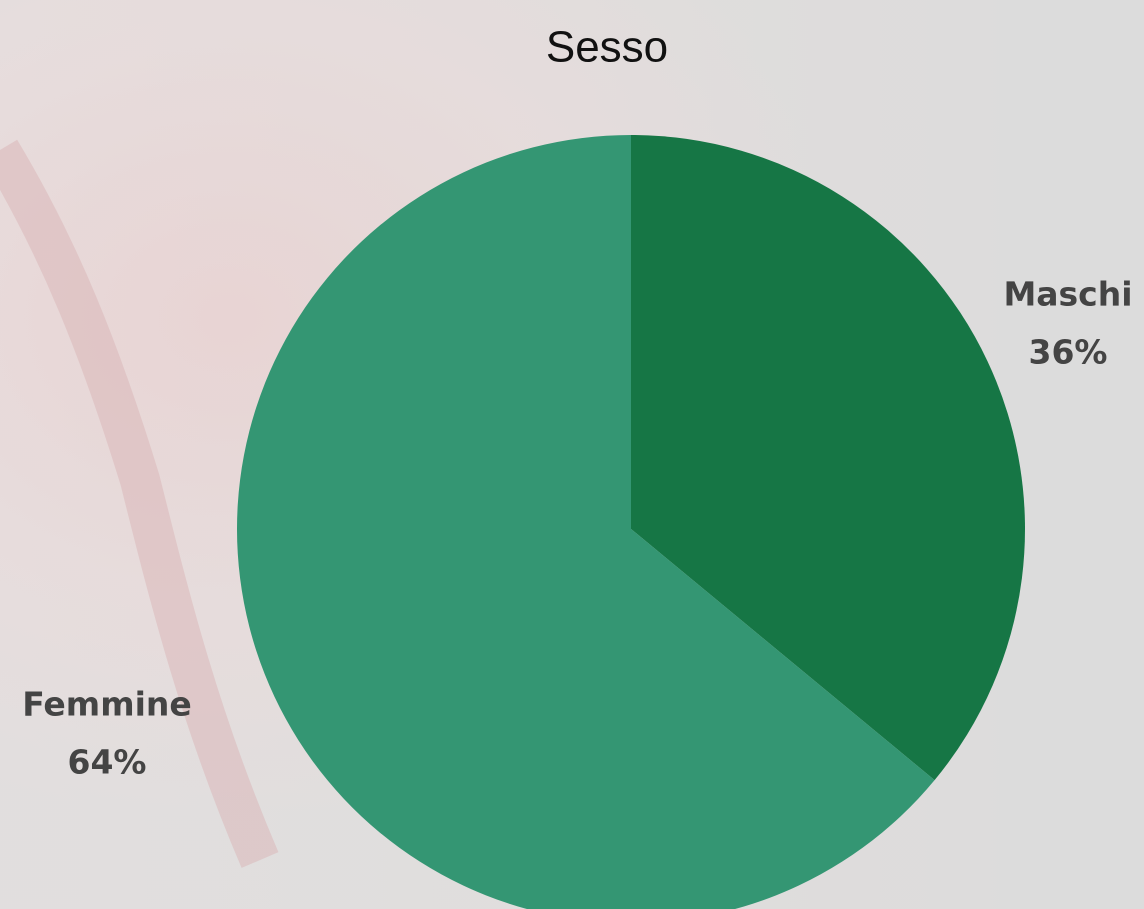 This screenshot has width=1144, height=909. I want to click on slice-label-name: Maschi, so click(1067, 294).